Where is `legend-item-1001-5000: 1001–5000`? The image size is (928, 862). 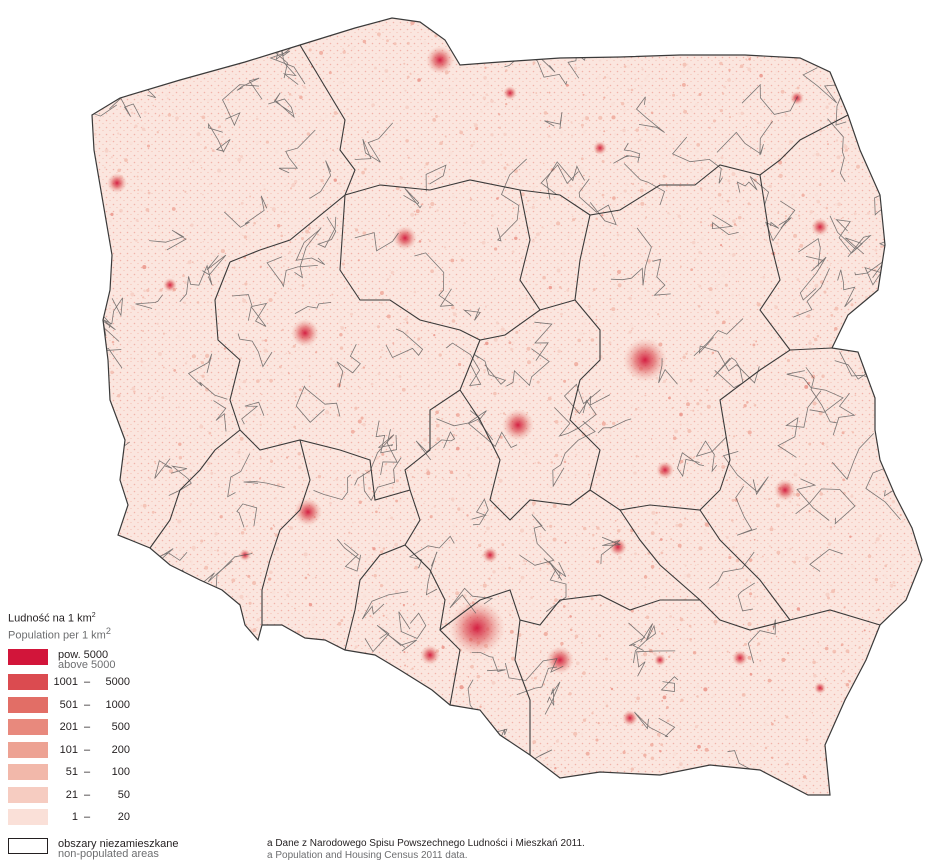 legend-item-1001-5000: 1001–5000 is located at coordinates (128, 682).